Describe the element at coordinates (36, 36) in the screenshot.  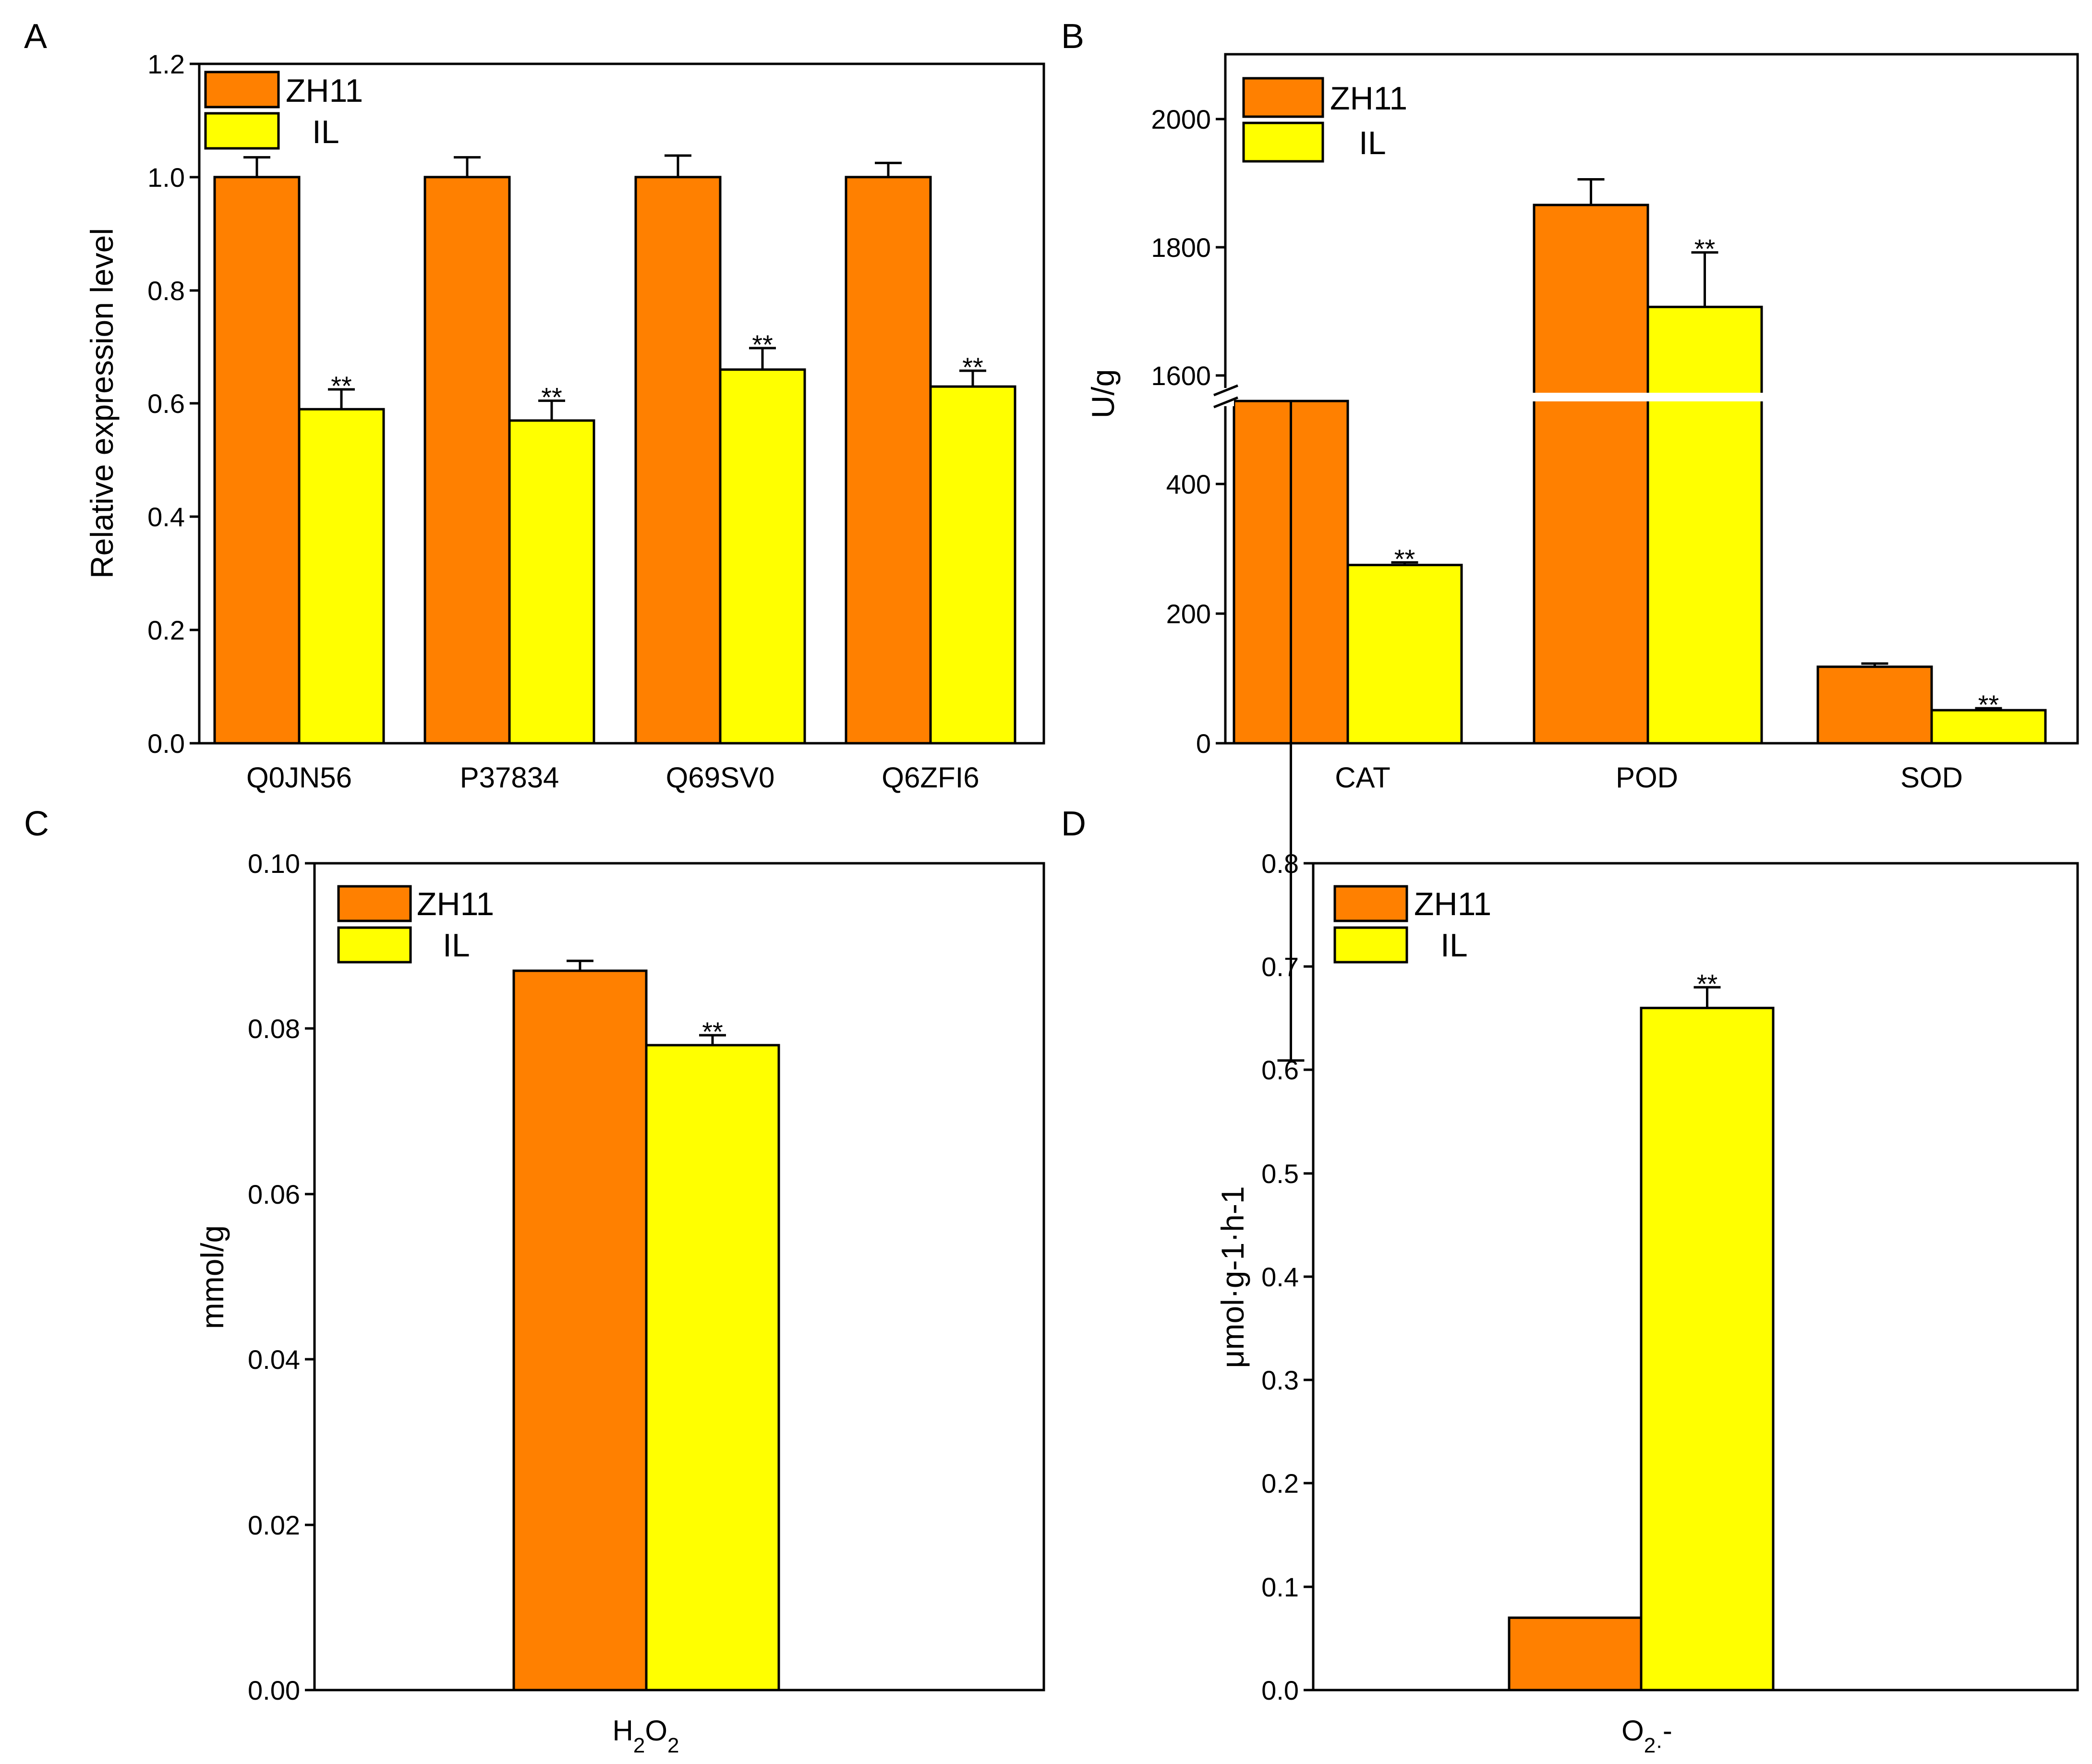
I see `panel-letter-a: A` at that location.